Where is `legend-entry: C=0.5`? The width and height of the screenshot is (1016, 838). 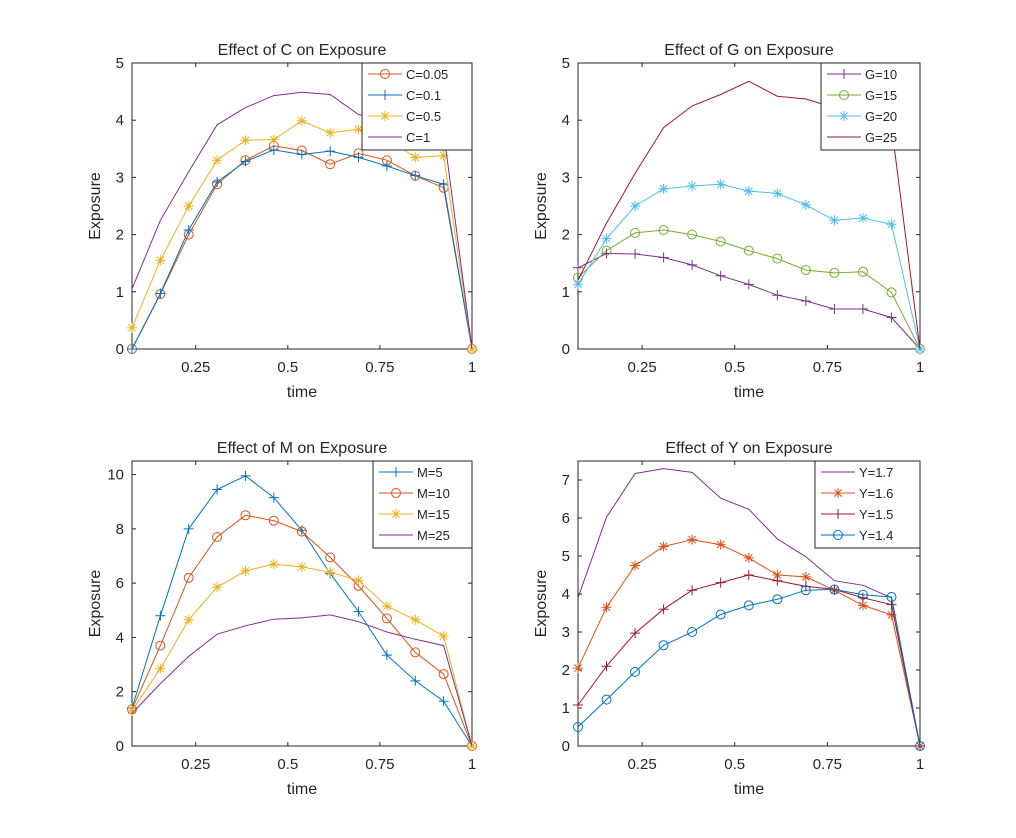
legend-entry: C=0.5 is located at coordinates (404, 116).